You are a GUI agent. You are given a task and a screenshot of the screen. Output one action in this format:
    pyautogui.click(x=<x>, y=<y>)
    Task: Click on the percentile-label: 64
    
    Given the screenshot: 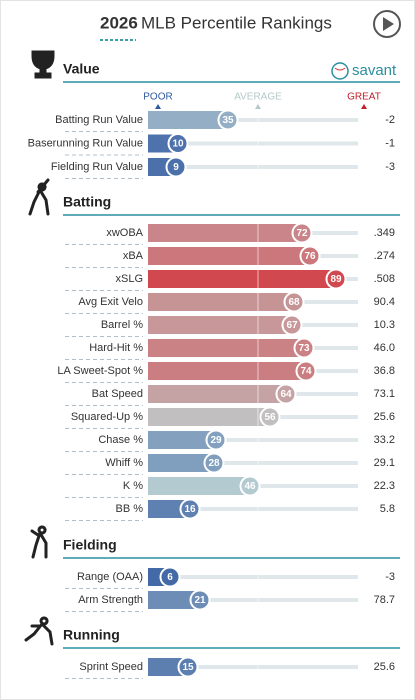 What is the action you would take?
    pyautogui.click(x=286, y=394)
    